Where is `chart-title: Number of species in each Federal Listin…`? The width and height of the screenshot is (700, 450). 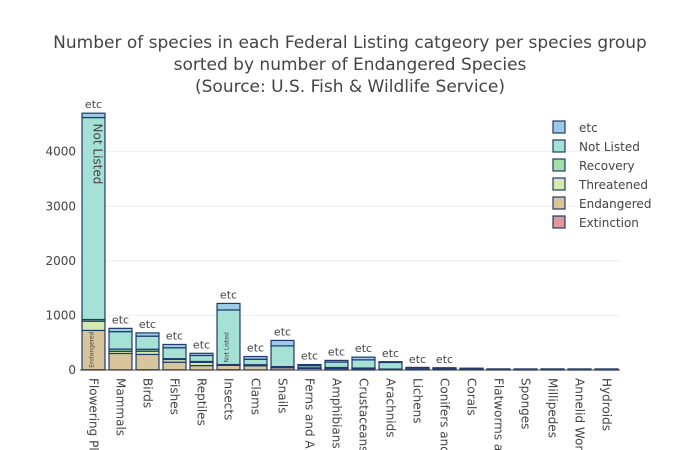
chart-title: Number of species in each Federal Listin… is located at coordinates (350, 65).